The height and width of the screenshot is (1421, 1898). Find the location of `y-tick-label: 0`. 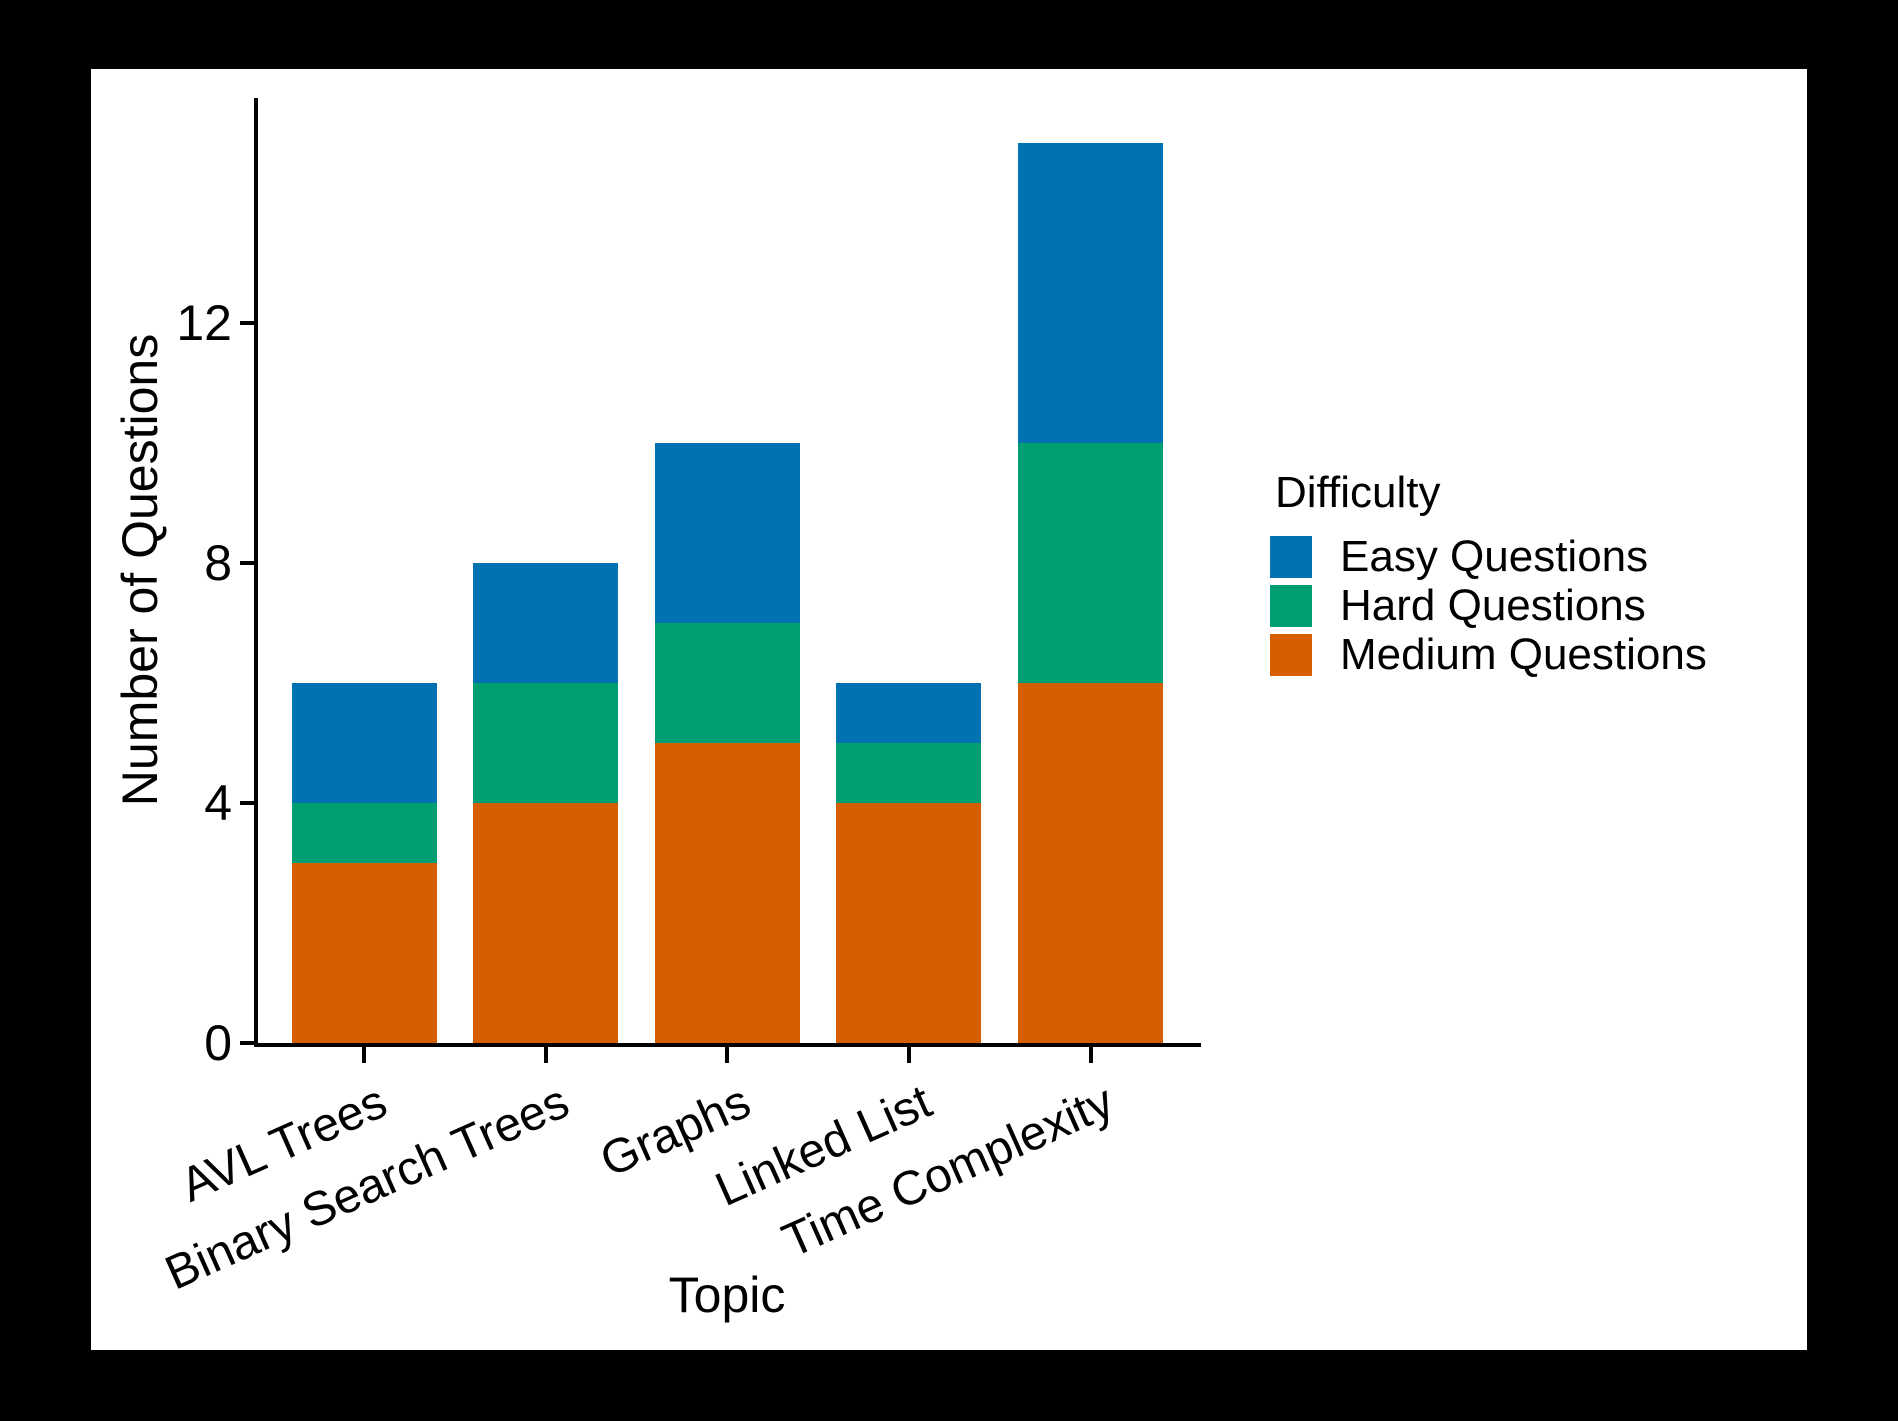

y-tick-label: 0 is located at coordinates (218, 1043).